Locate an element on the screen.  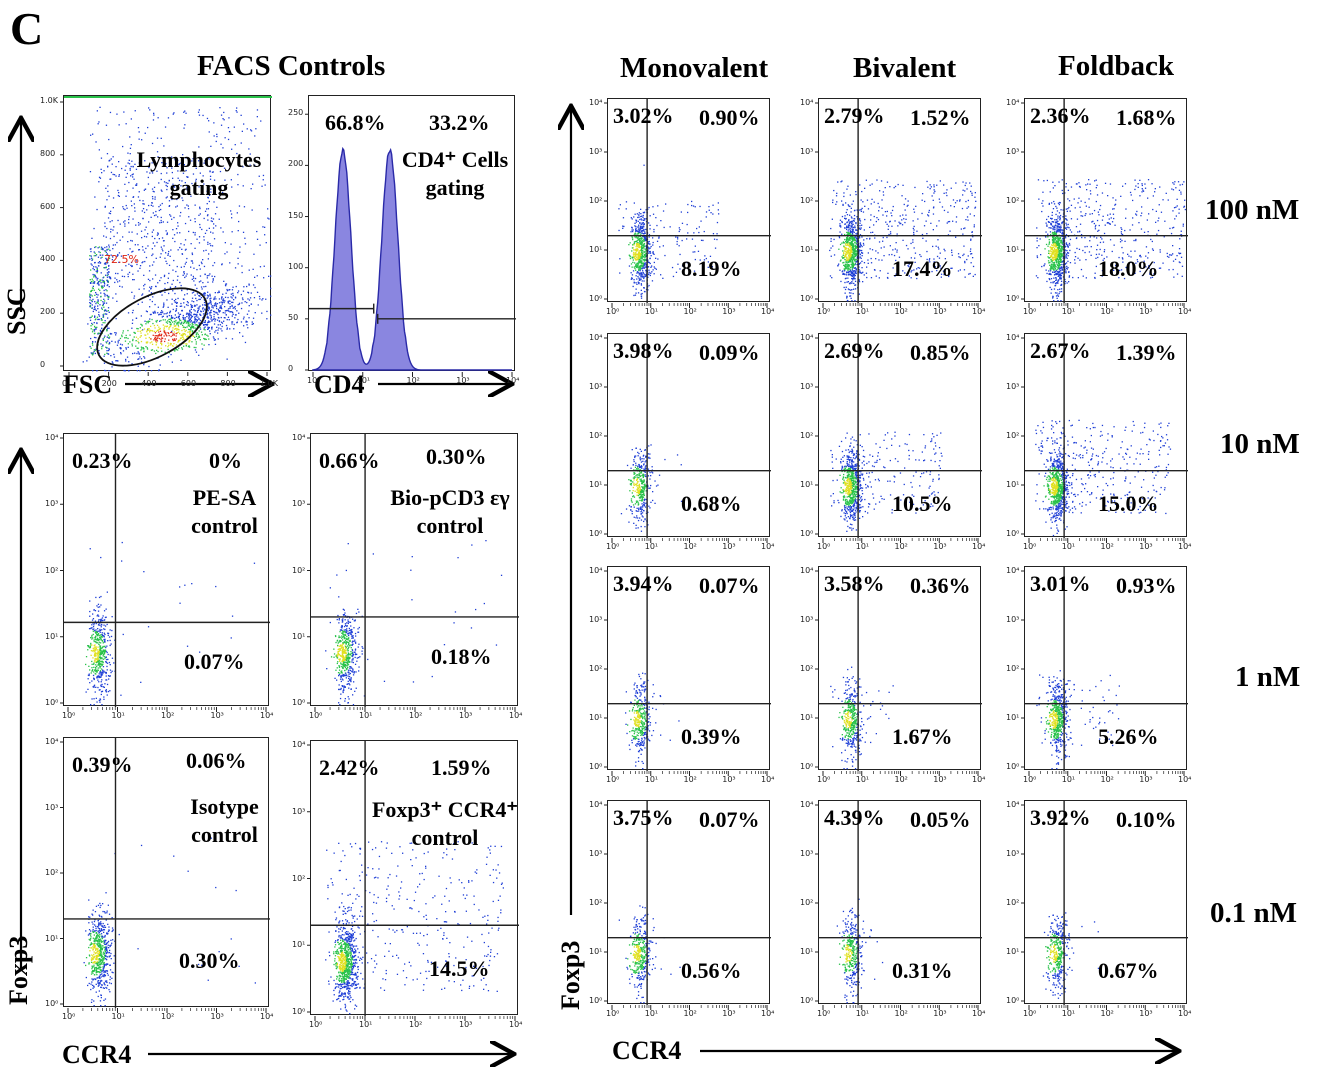
header-bivalent: Bivalent is located at coordinates (905, 68).